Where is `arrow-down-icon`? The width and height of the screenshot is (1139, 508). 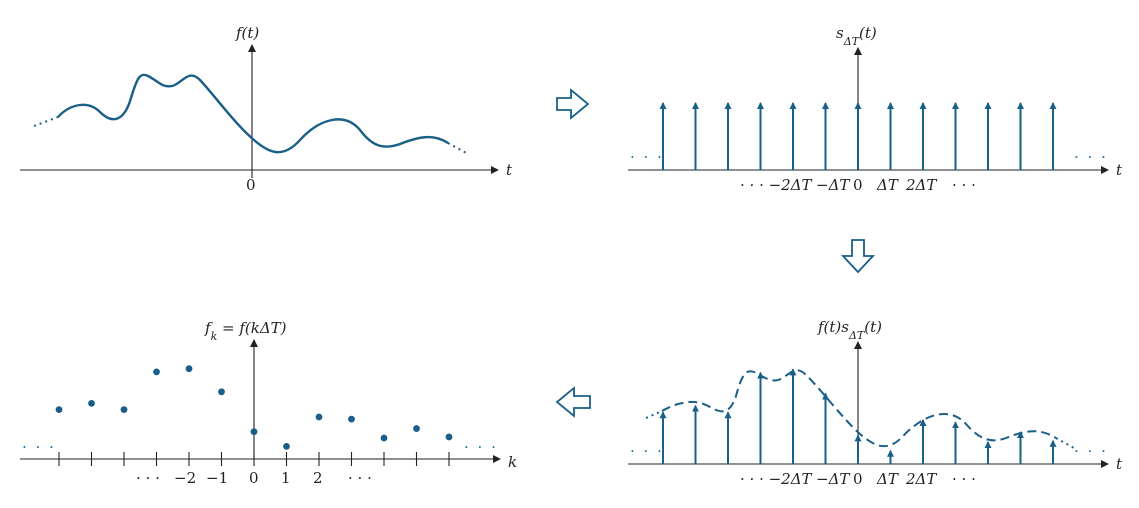
arrow-down-icon is located at coordinates (858, 256).